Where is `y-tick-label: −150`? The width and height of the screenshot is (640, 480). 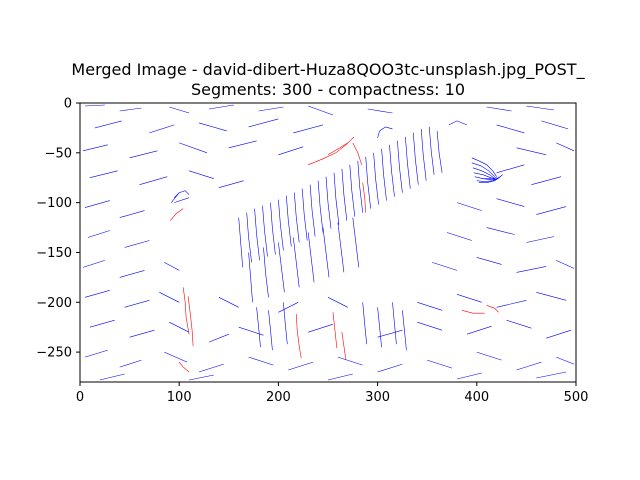 y-tick-label: −150 is located at coordinates (54, 253).